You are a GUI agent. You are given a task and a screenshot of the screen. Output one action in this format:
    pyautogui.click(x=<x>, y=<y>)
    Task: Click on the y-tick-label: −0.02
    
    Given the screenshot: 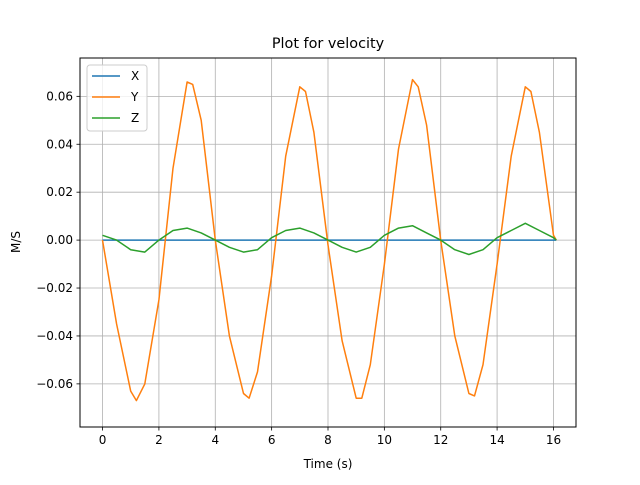 What is the action you would take?
    pyautogui.click(x=54, y=288)
    